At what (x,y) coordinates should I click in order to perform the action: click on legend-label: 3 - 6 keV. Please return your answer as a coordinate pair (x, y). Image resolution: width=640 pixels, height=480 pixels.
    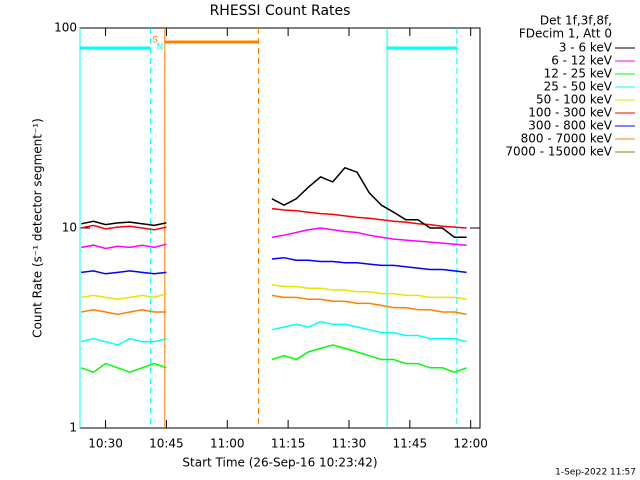
    Looking at the image, I should click on (586, 48).